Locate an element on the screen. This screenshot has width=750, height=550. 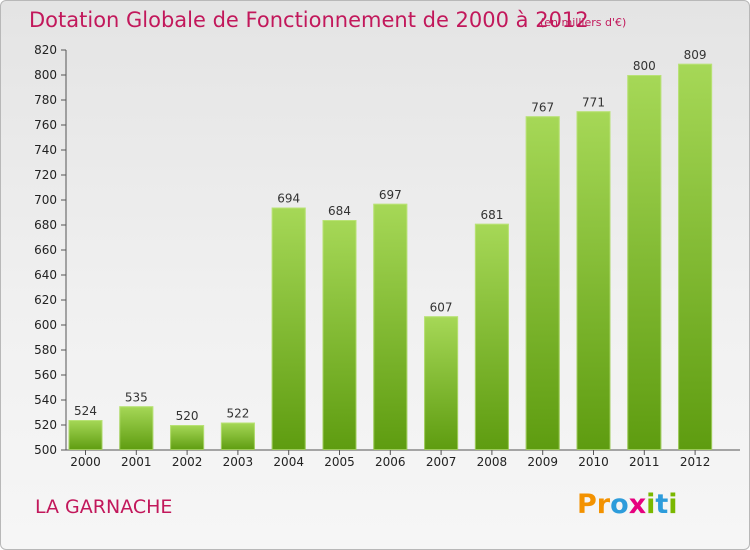
bar-2003 is located at coordinates (237, 436).